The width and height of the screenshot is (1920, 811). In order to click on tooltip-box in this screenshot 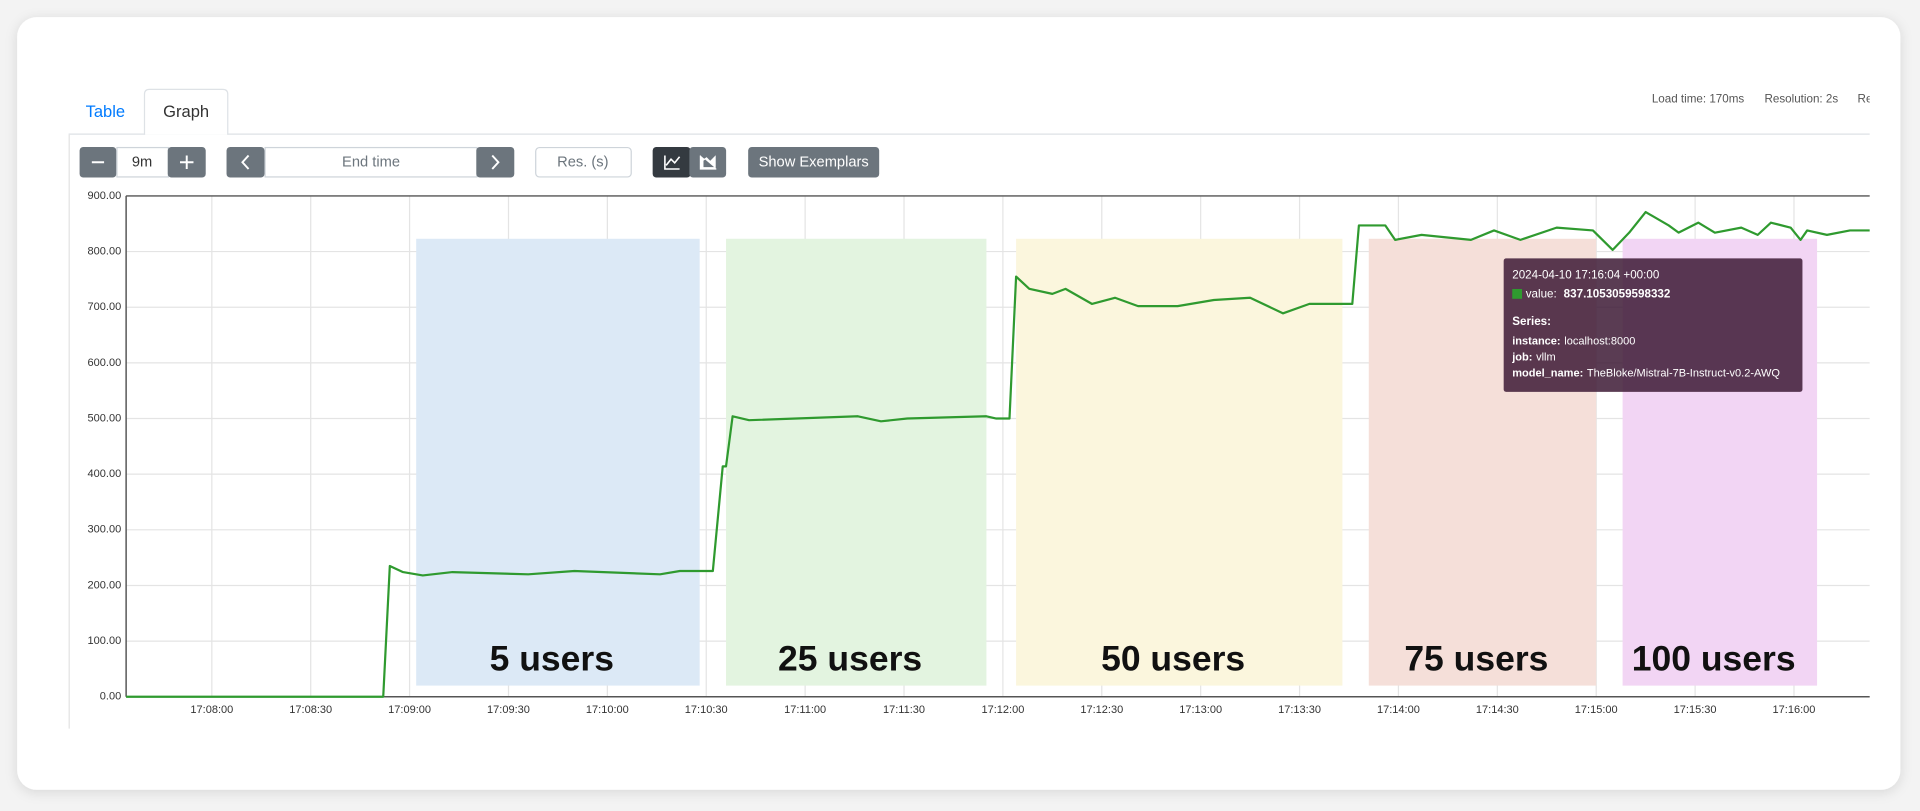, I will do `click(1653, 325)`.